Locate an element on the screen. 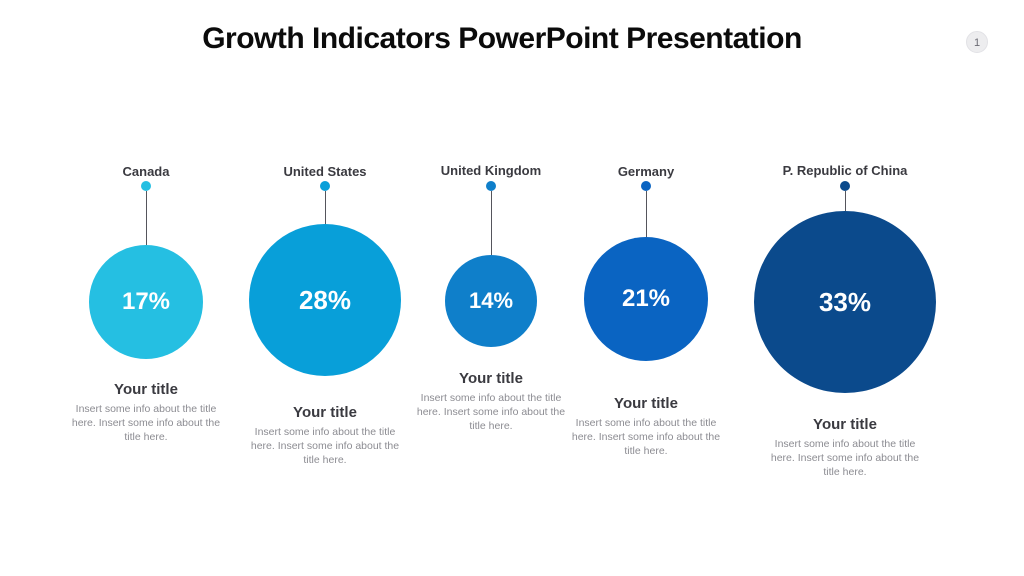 This screenshot has height=576, width=1024. page-number-badge: 1 is located at coordinates (977, 42).